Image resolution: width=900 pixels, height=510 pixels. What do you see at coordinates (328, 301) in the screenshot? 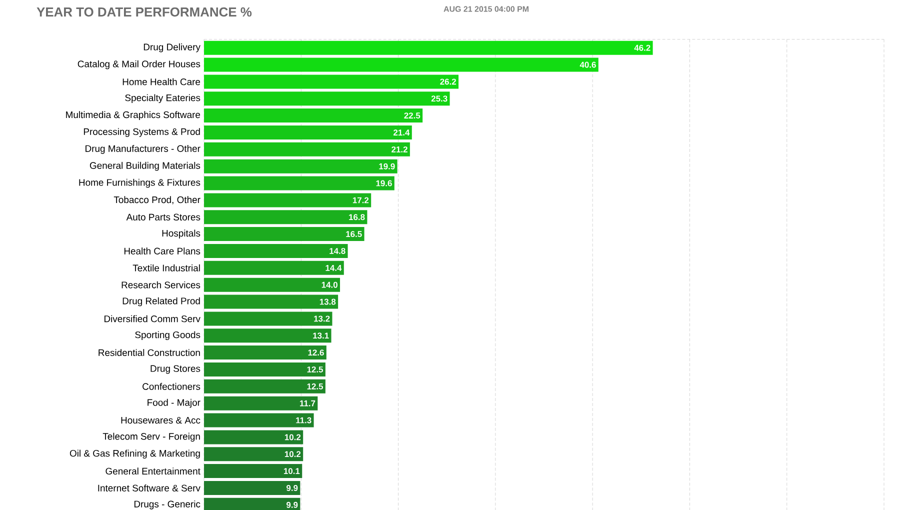
I see `data-label: 13.8` at bounding box center [328, 301].